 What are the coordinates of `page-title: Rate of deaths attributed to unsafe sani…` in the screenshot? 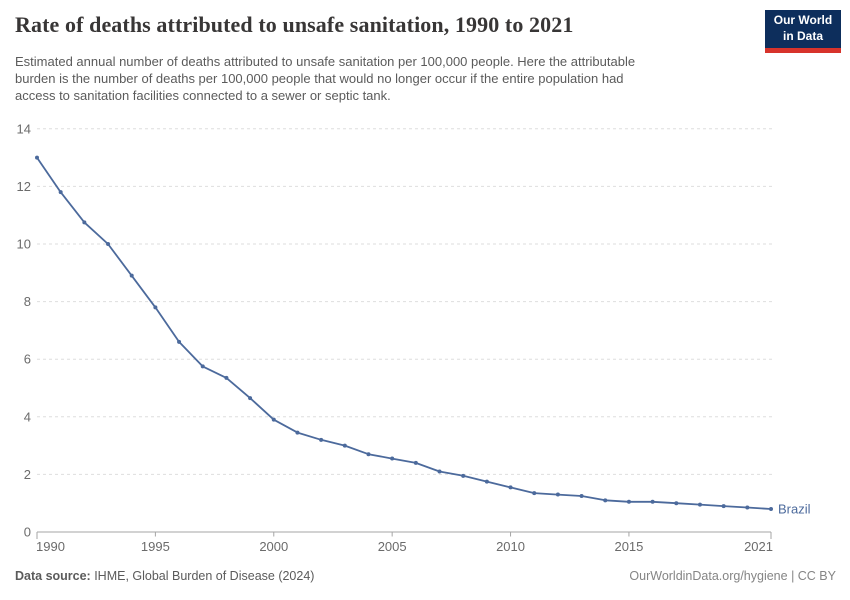 It's located at (294, 24).